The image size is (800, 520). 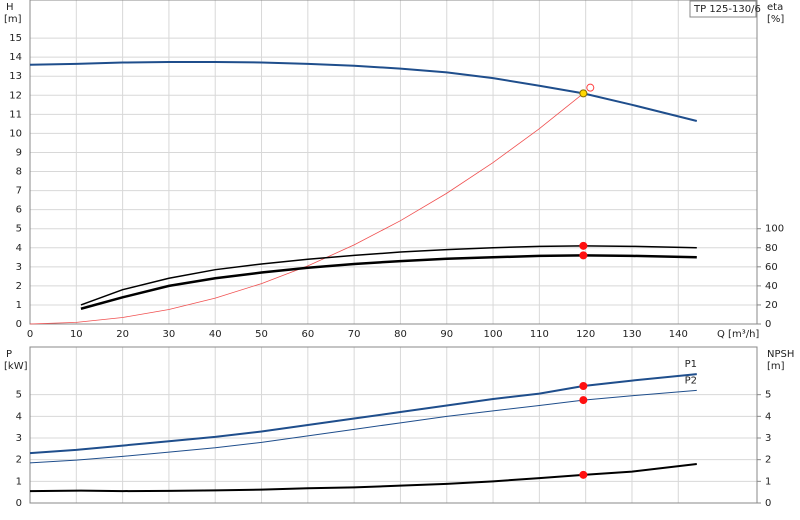 I want to click on y-axis-unit: [m], so click(x=13, y=19).